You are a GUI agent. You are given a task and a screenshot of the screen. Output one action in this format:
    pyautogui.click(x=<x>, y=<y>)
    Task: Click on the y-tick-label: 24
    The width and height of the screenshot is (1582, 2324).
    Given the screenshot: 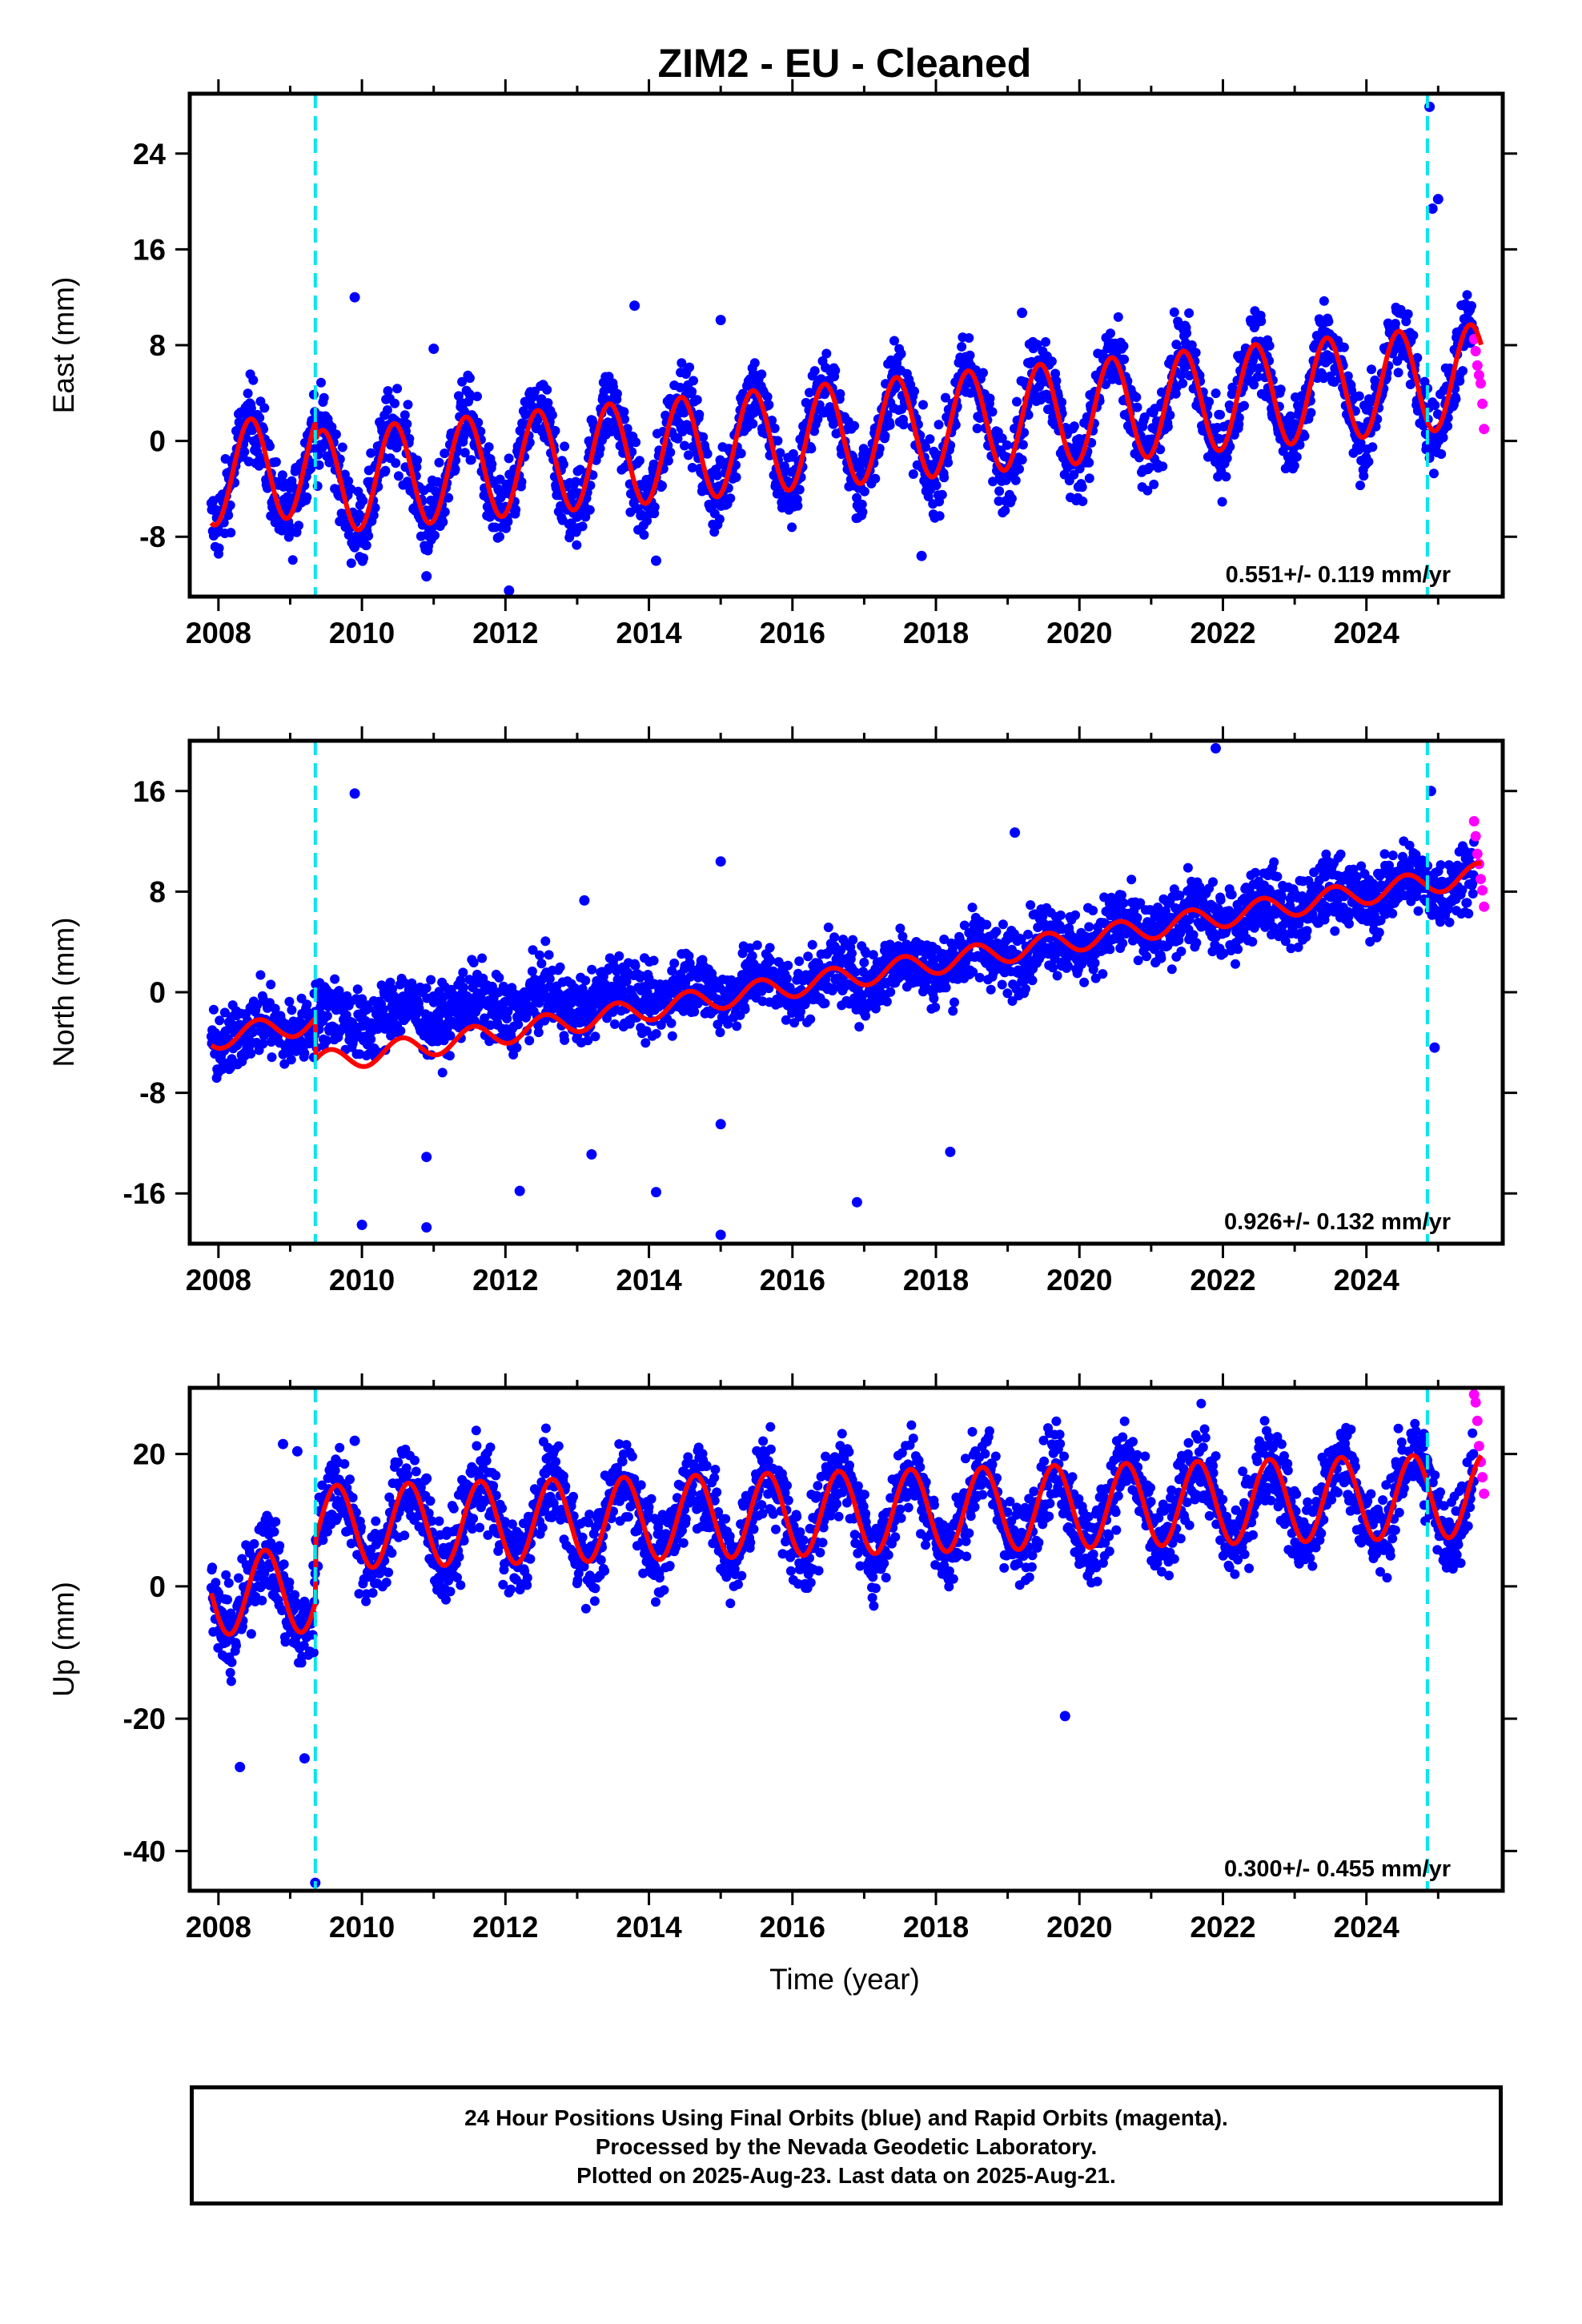 What is the action you would take?
    pyautogui.click(x=150, y=154)
    